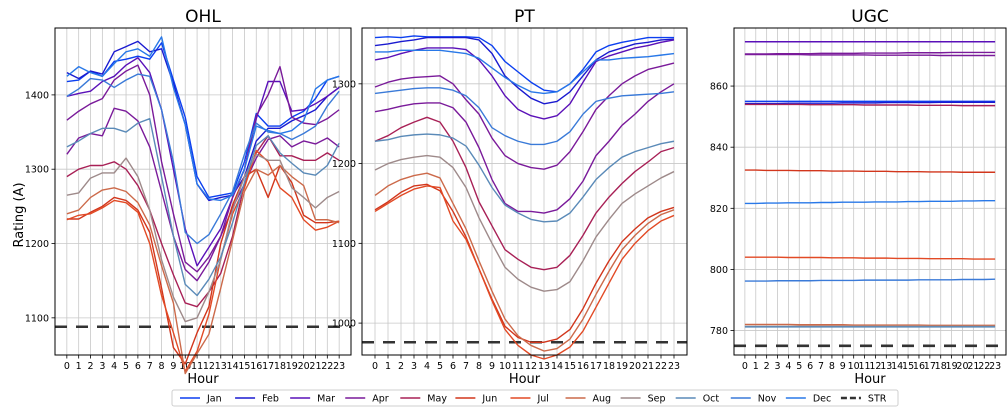  I want to click on x-tick-label: 3, so click(777, 366).